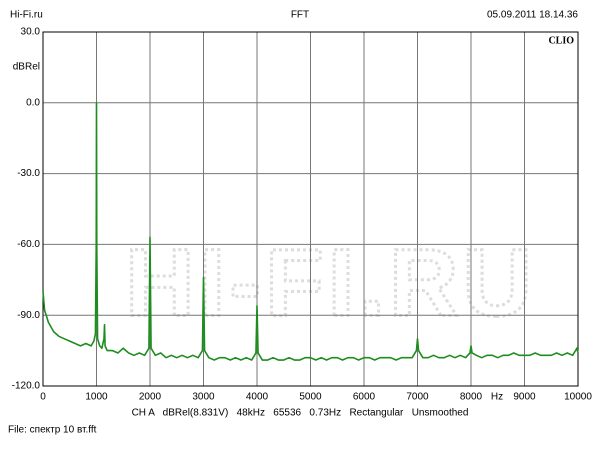 The height and width of the screenshot is (450, 600). Describe the element at coordinates (417, 397) in the screenshot. I see `x-tick-label: 7000` at that location.